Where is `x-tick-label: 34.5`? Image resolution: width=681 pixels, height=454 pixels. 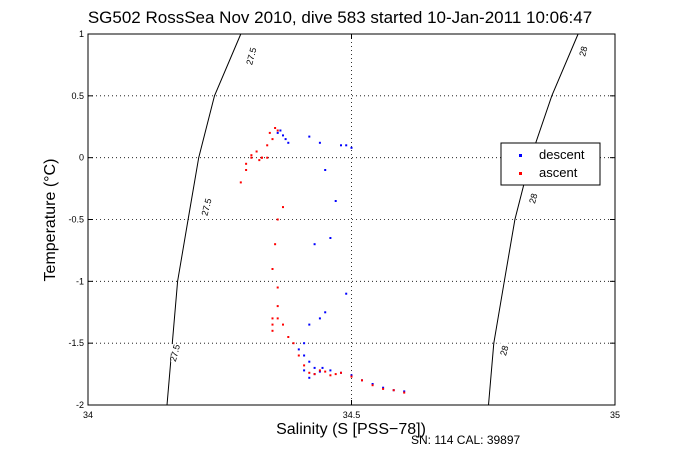 x-tick-label: 34.5 is located at coordinates (352, 415).